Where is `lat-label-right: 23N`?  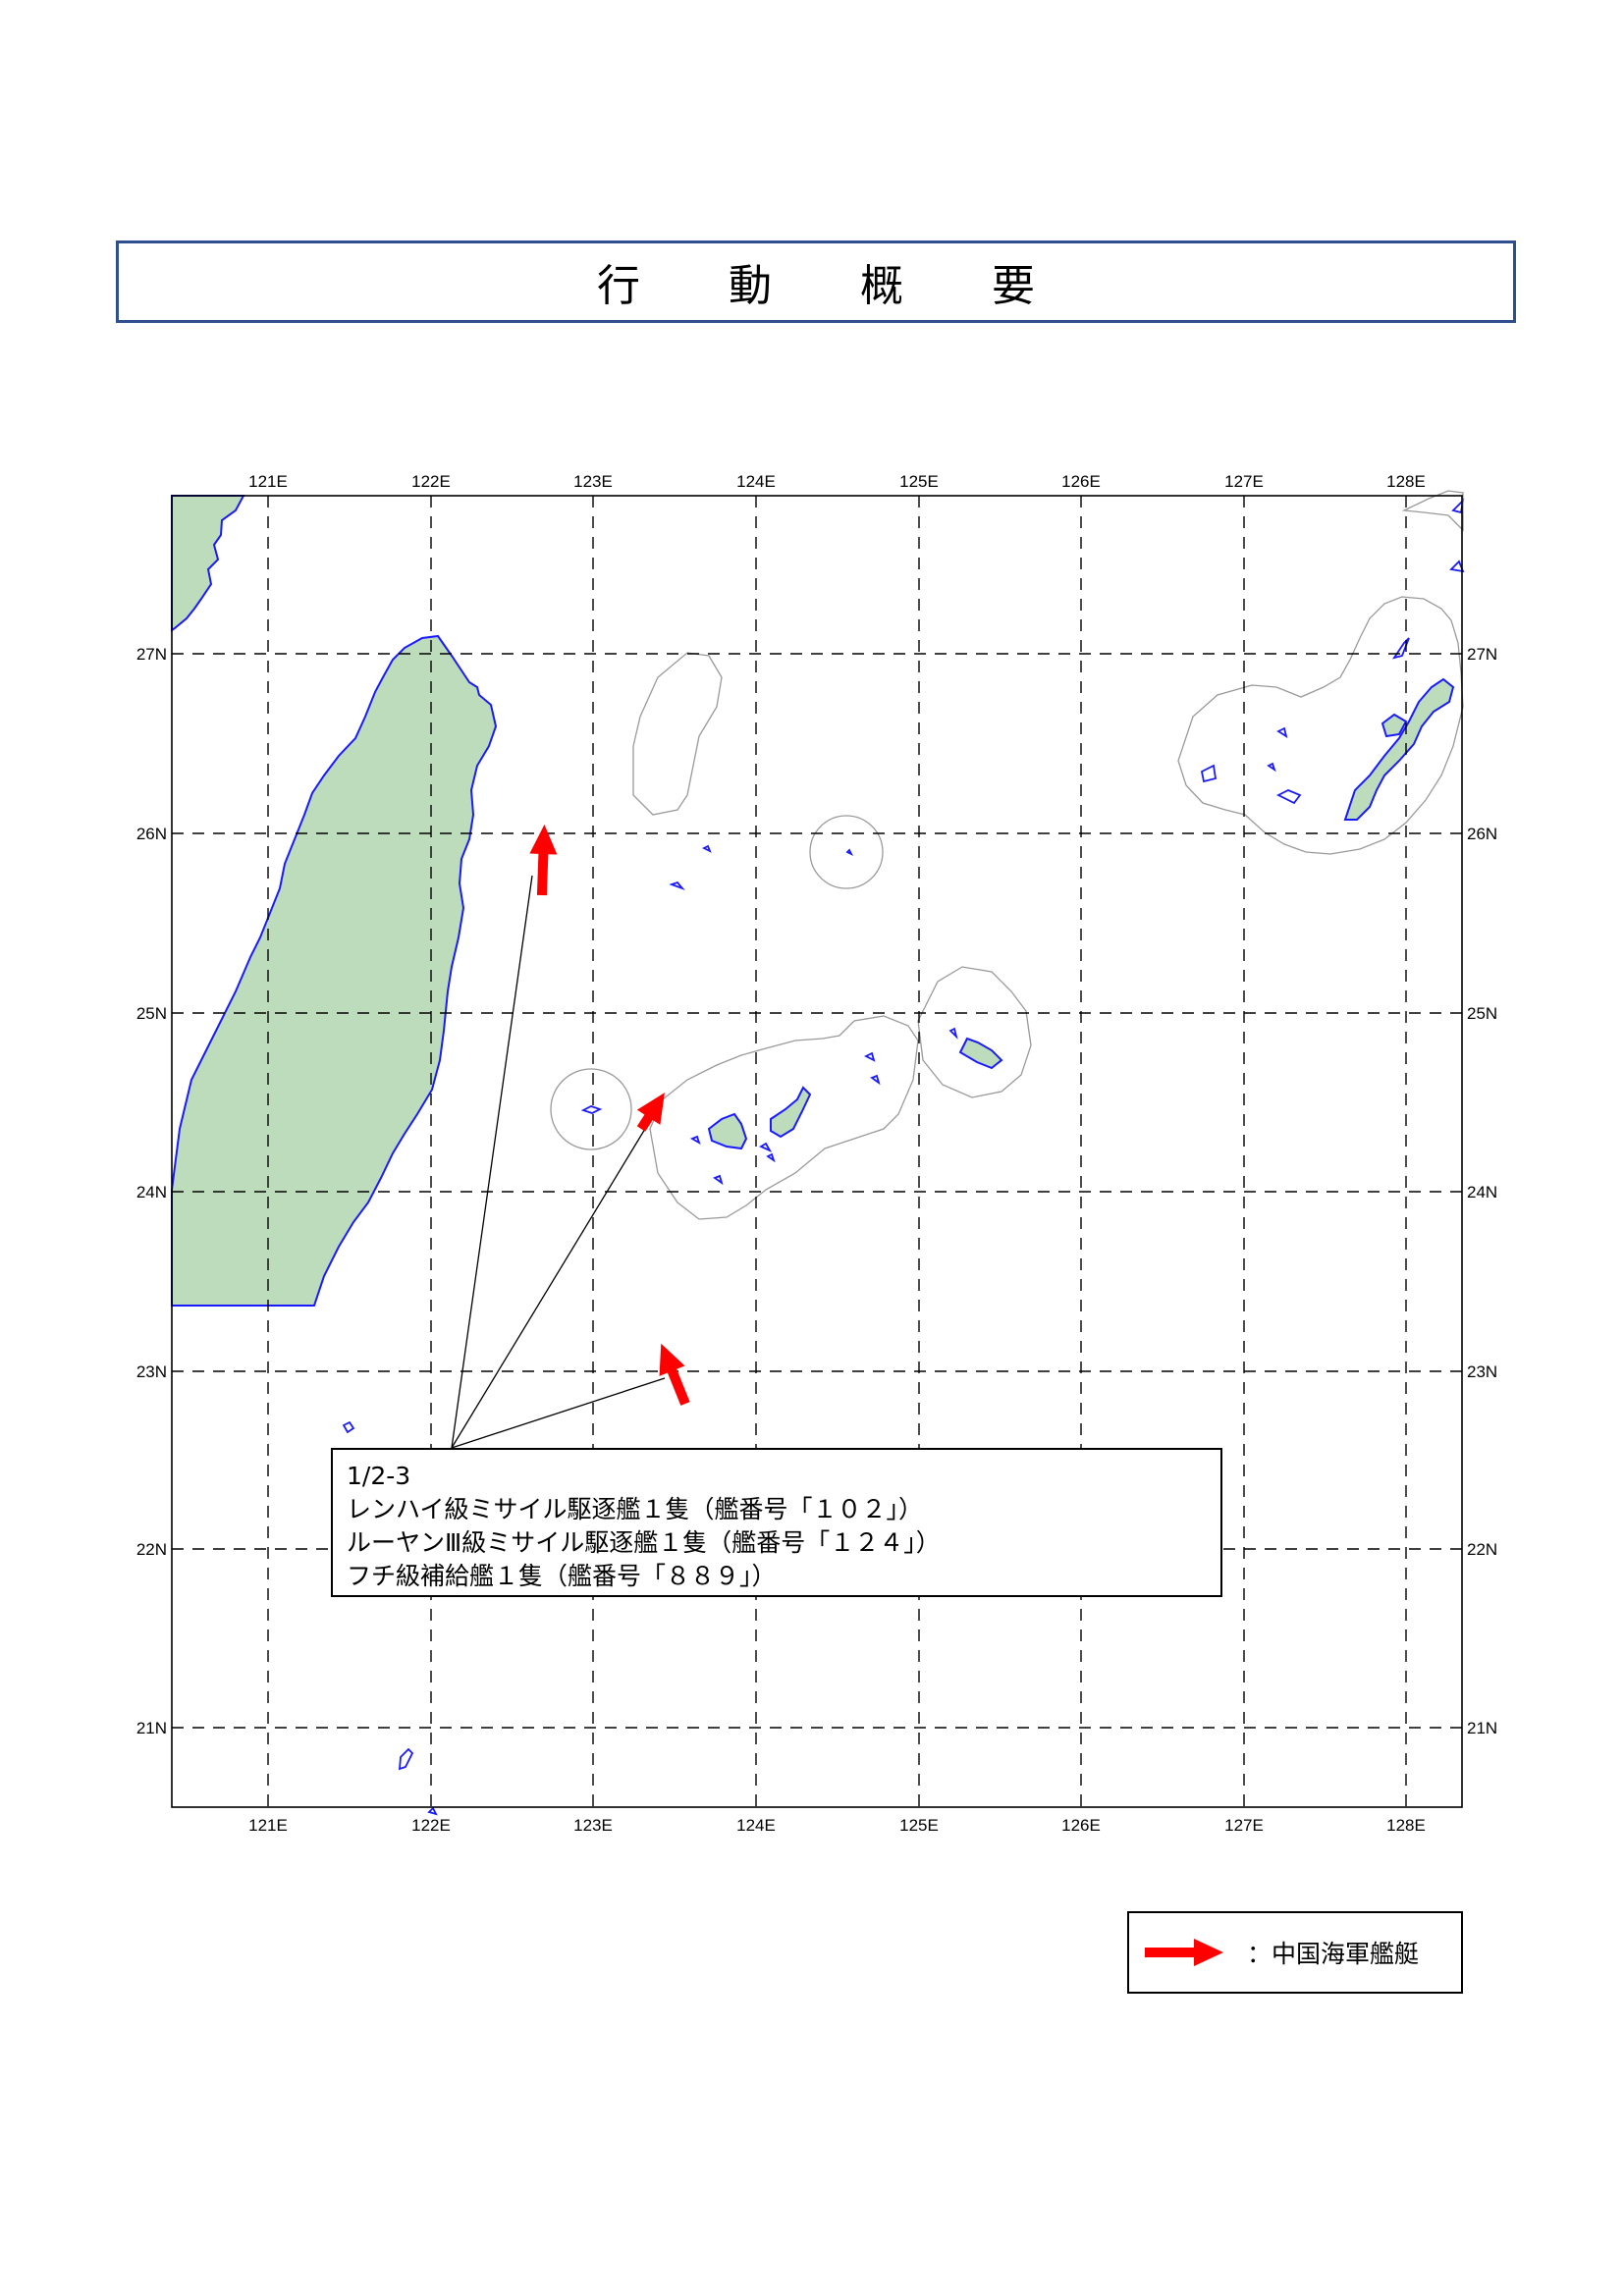
lat-label-right: 23N is located at coordinates (1482, 1371).